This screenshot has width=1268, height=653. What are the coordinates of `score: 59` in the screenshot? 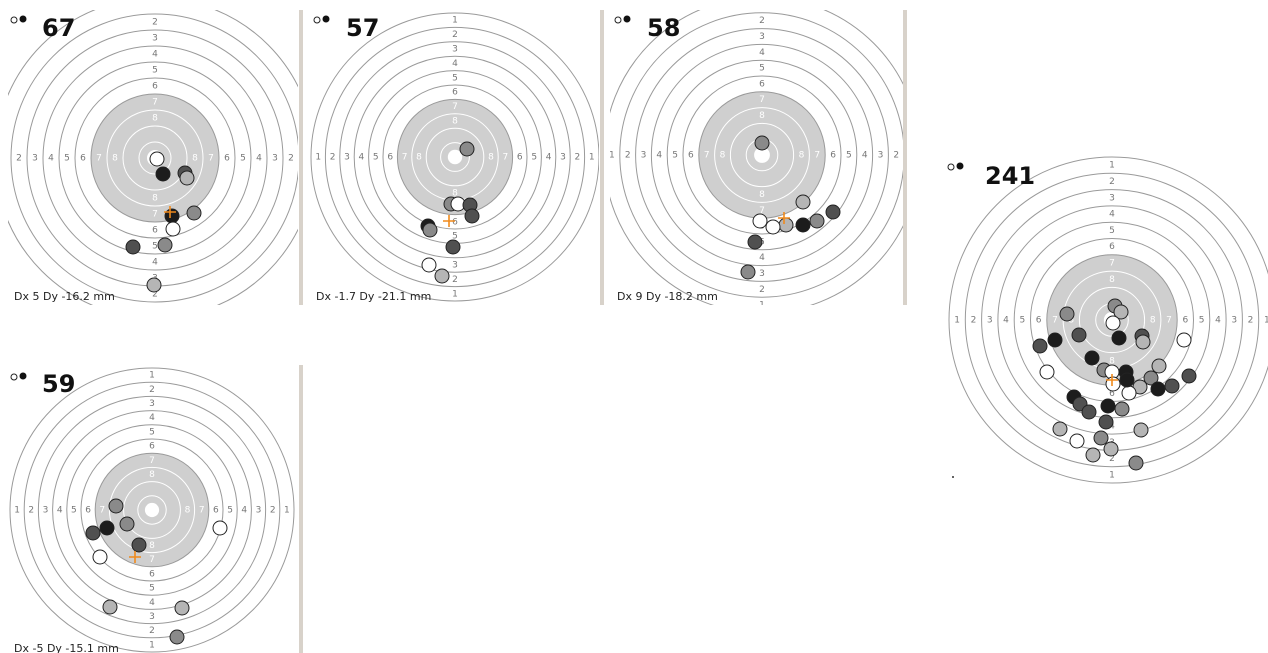 It's located at (58, 384).